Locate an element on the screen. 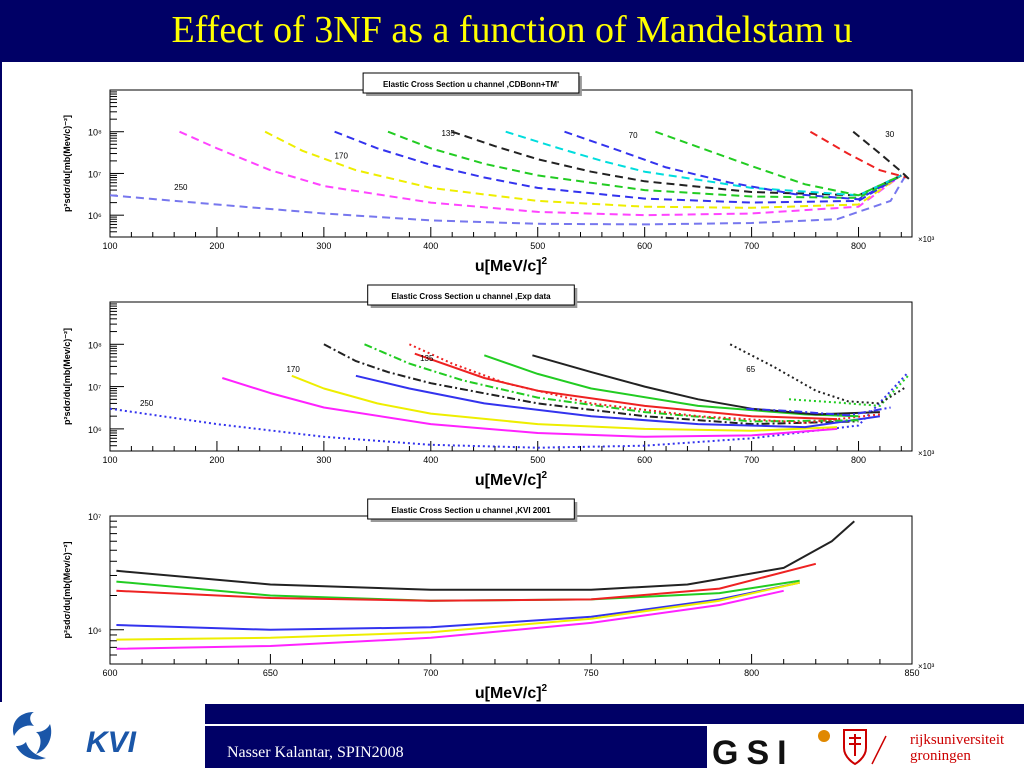  x-tick-label: 850 is located at coordinates (911, 673).